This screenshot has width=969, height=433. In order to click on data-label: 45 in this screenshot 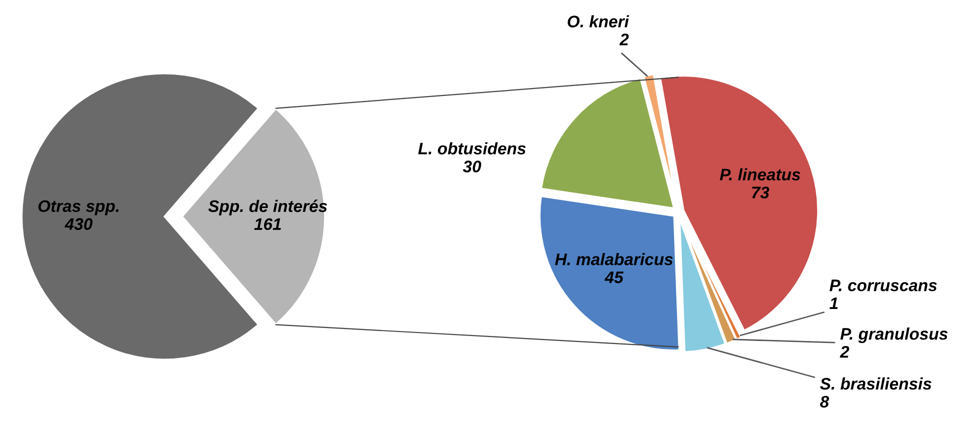, I will do `click(614, 278)`.